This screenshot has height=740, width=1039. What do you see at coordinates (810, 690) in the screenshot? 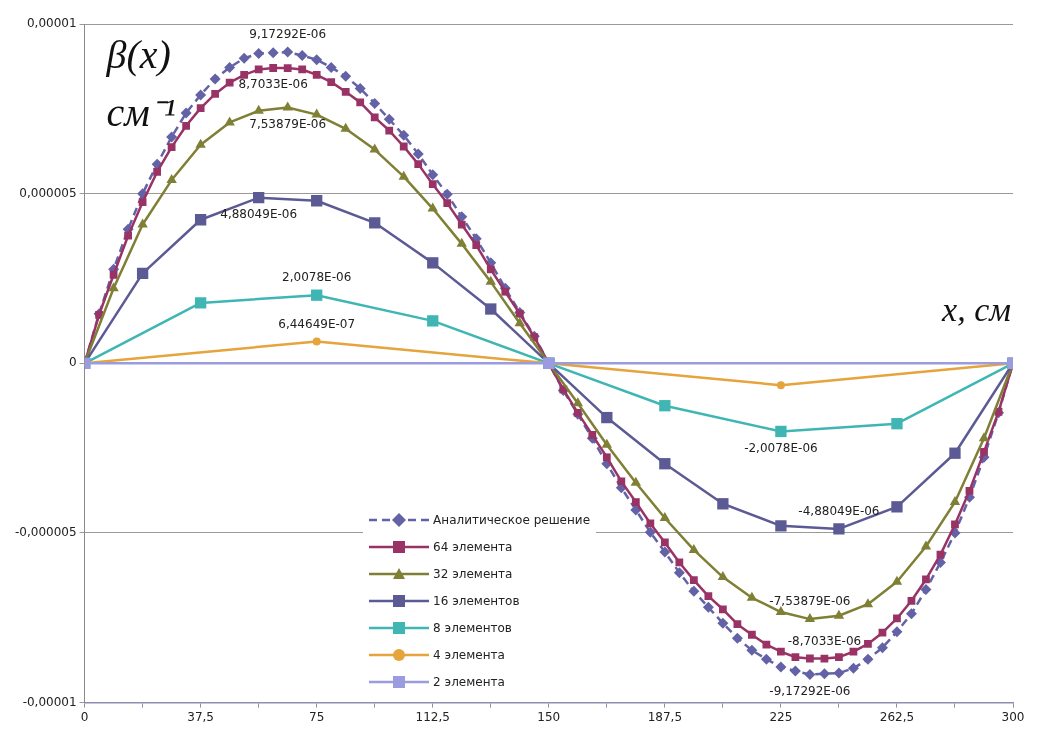
I see `data-label: -9,17292E-06` at bounding box center [810, 690].